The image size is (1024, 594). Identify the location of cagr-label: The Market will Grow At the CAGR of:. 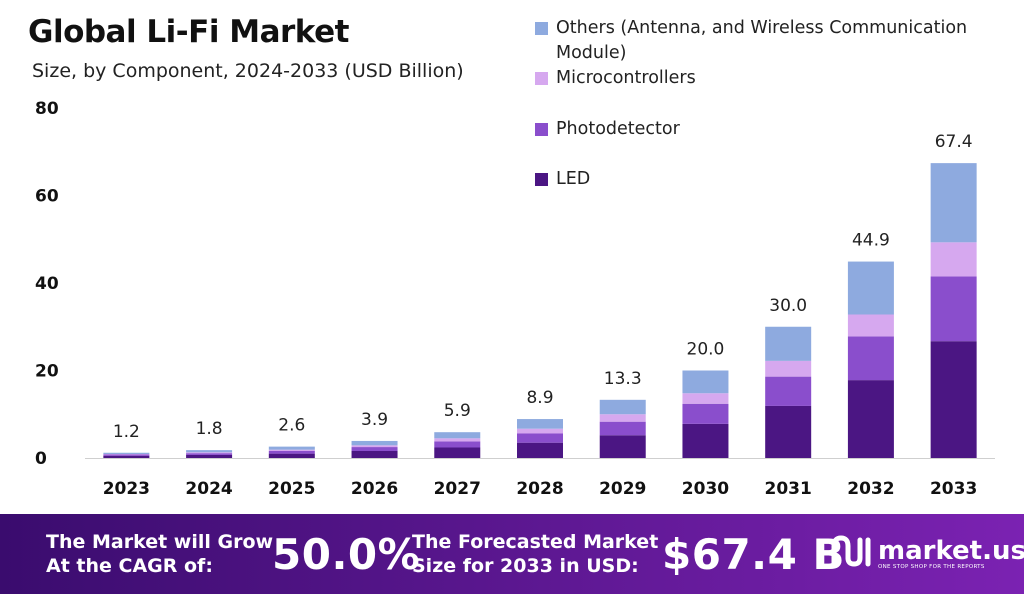
(159, 554).